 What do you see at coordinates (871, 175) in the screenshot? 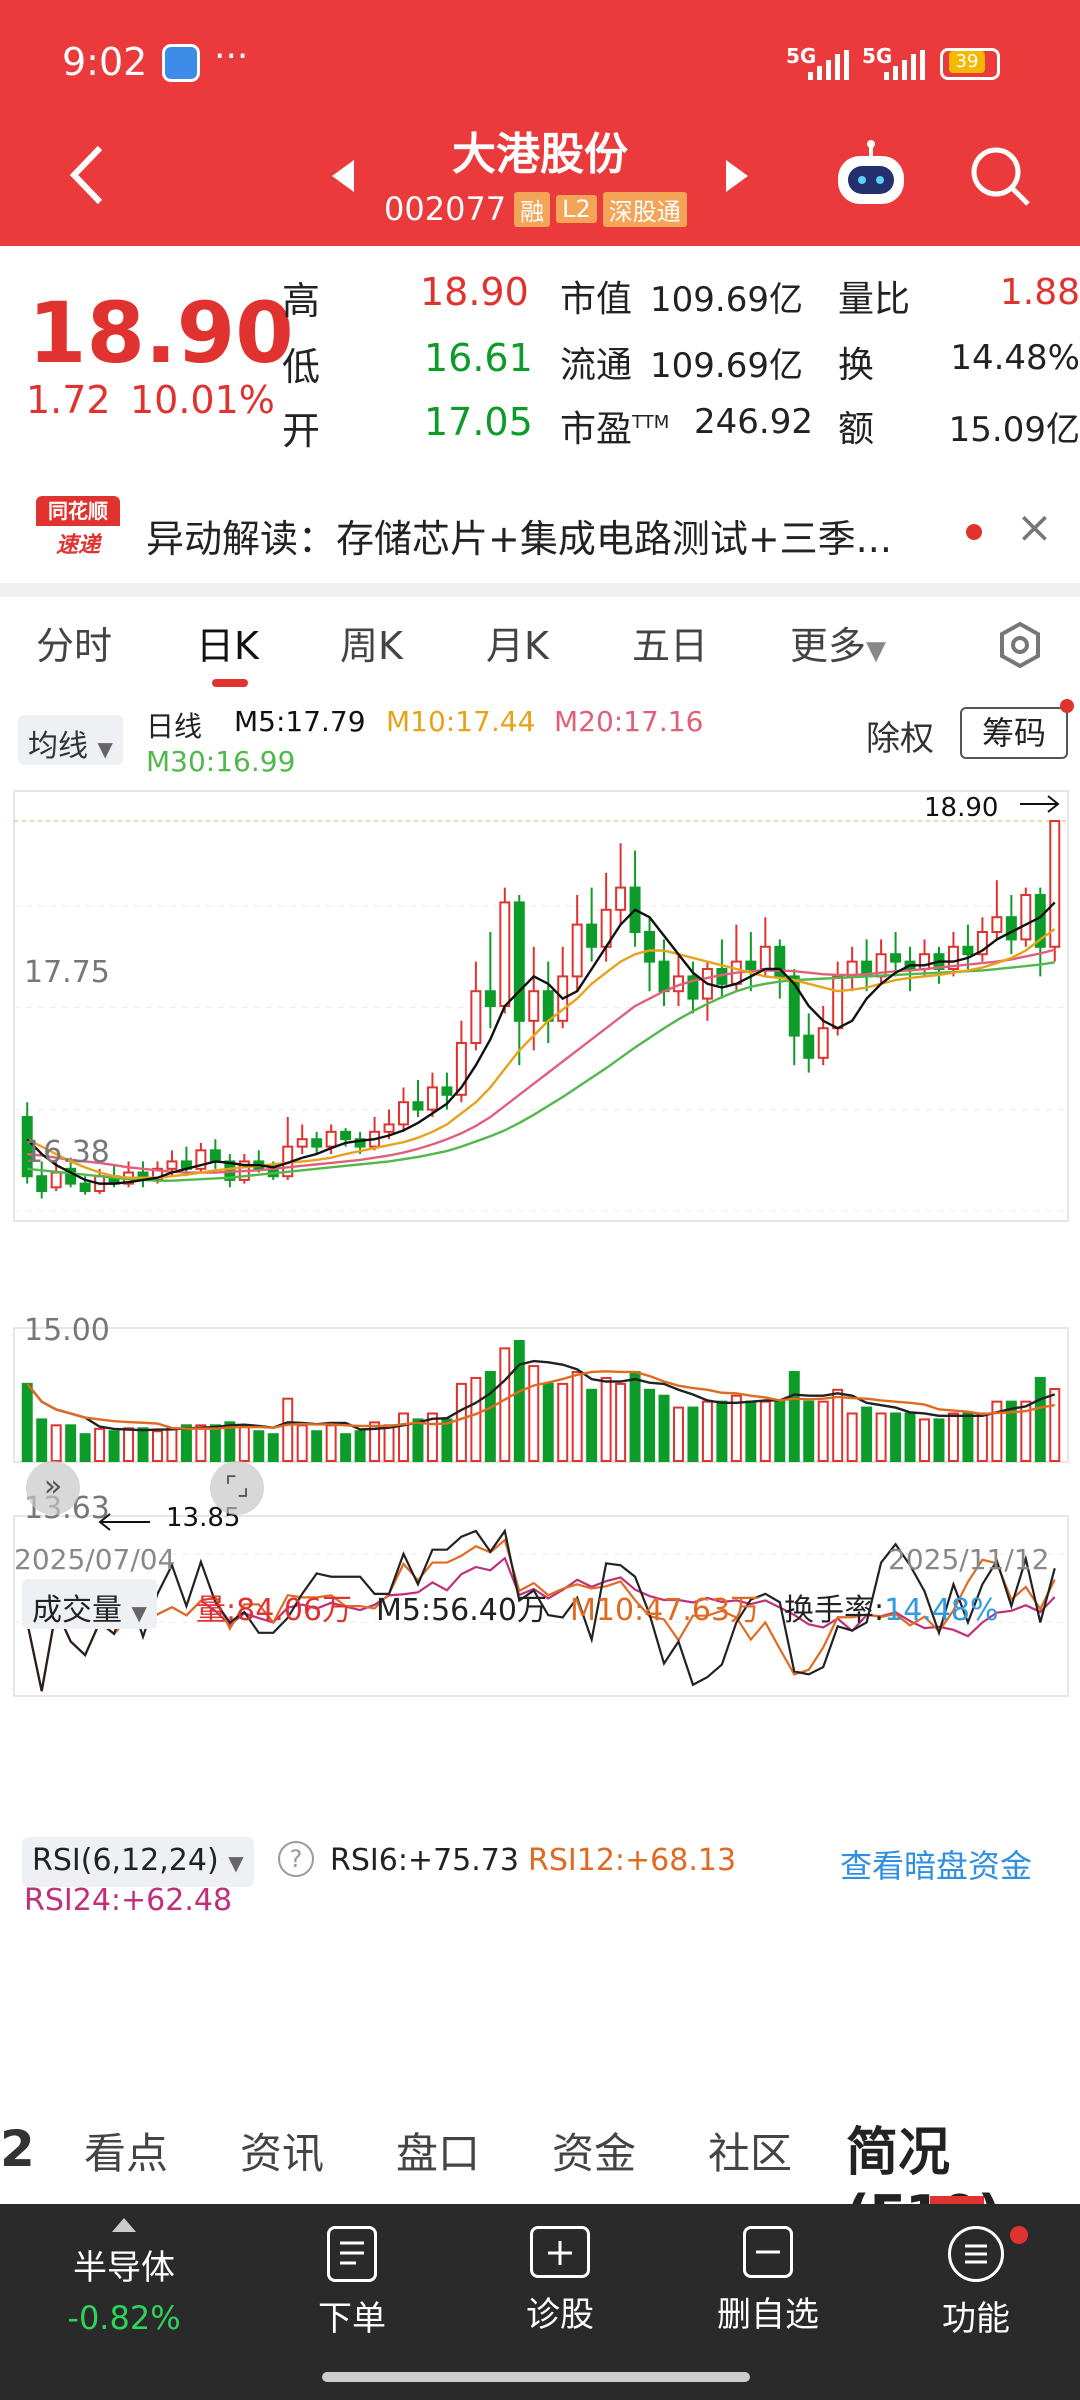
I see `robot-assistant-icon` at bounding box center [871, 175].